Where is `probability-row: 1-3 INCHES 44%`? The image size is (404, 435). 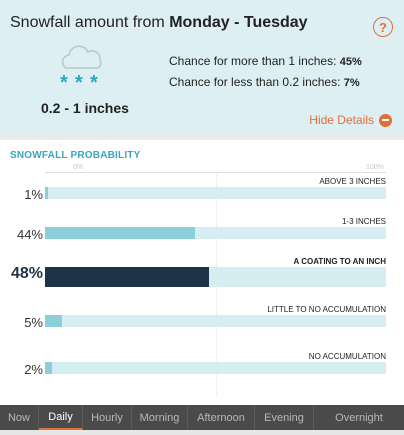 probability-row: 1-3 INCHES 44% is located at coordinates (202, 239).